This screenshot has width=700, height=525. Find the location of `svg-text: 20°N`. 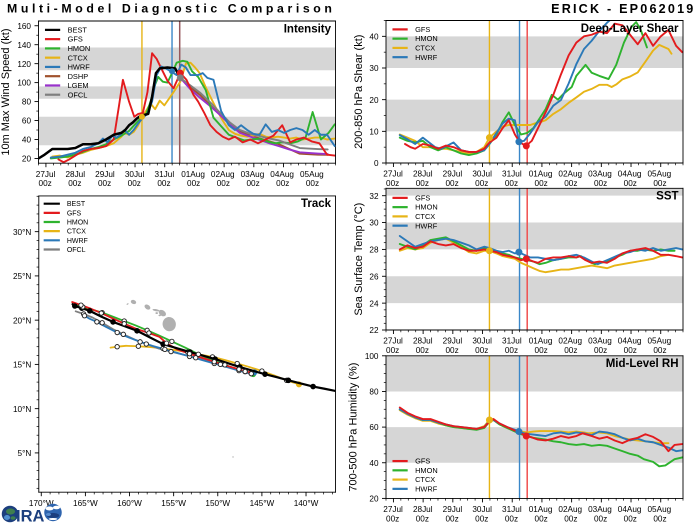

svg-text: 20°N is located at coordinates (22, 320).